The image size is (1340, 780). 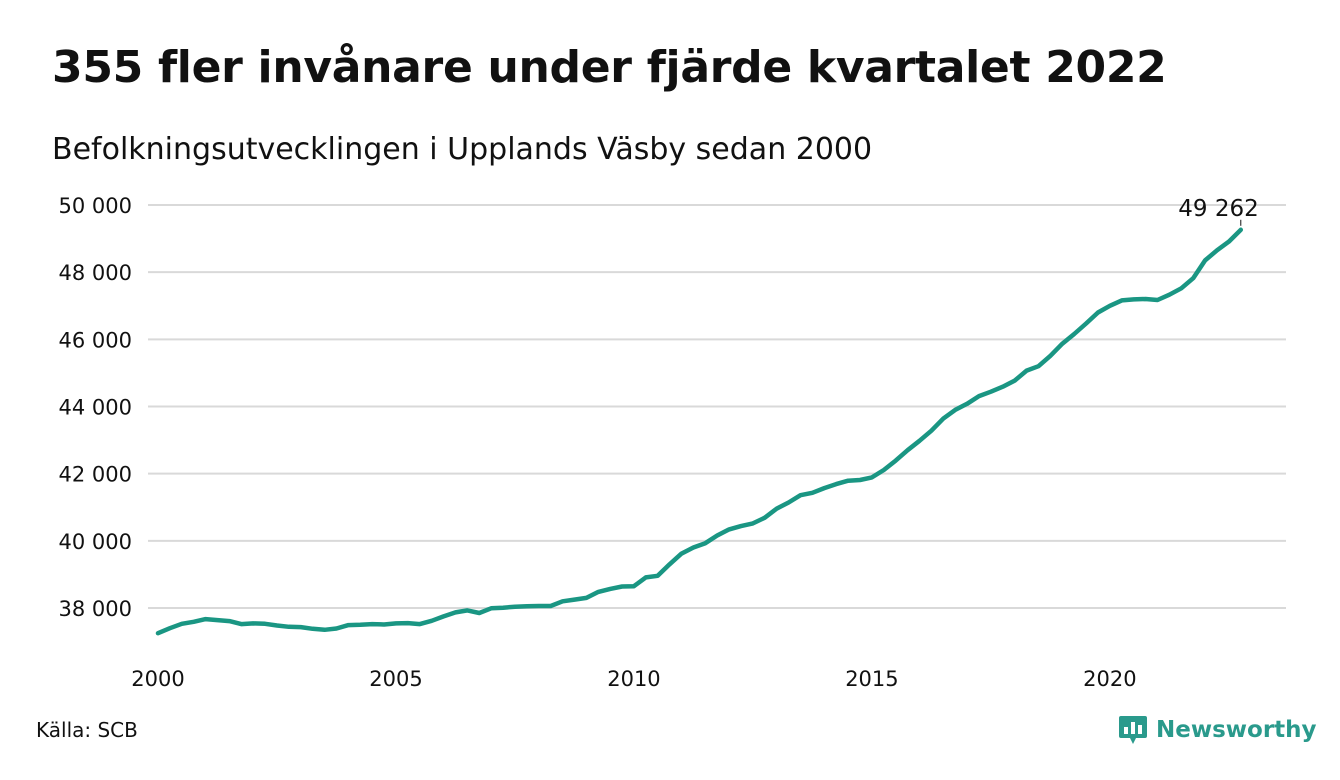 What do you see at coordinates (95, 475) in the screenshot?
I see `y-tick-label: 42 000` at bounding box center [95, 475].